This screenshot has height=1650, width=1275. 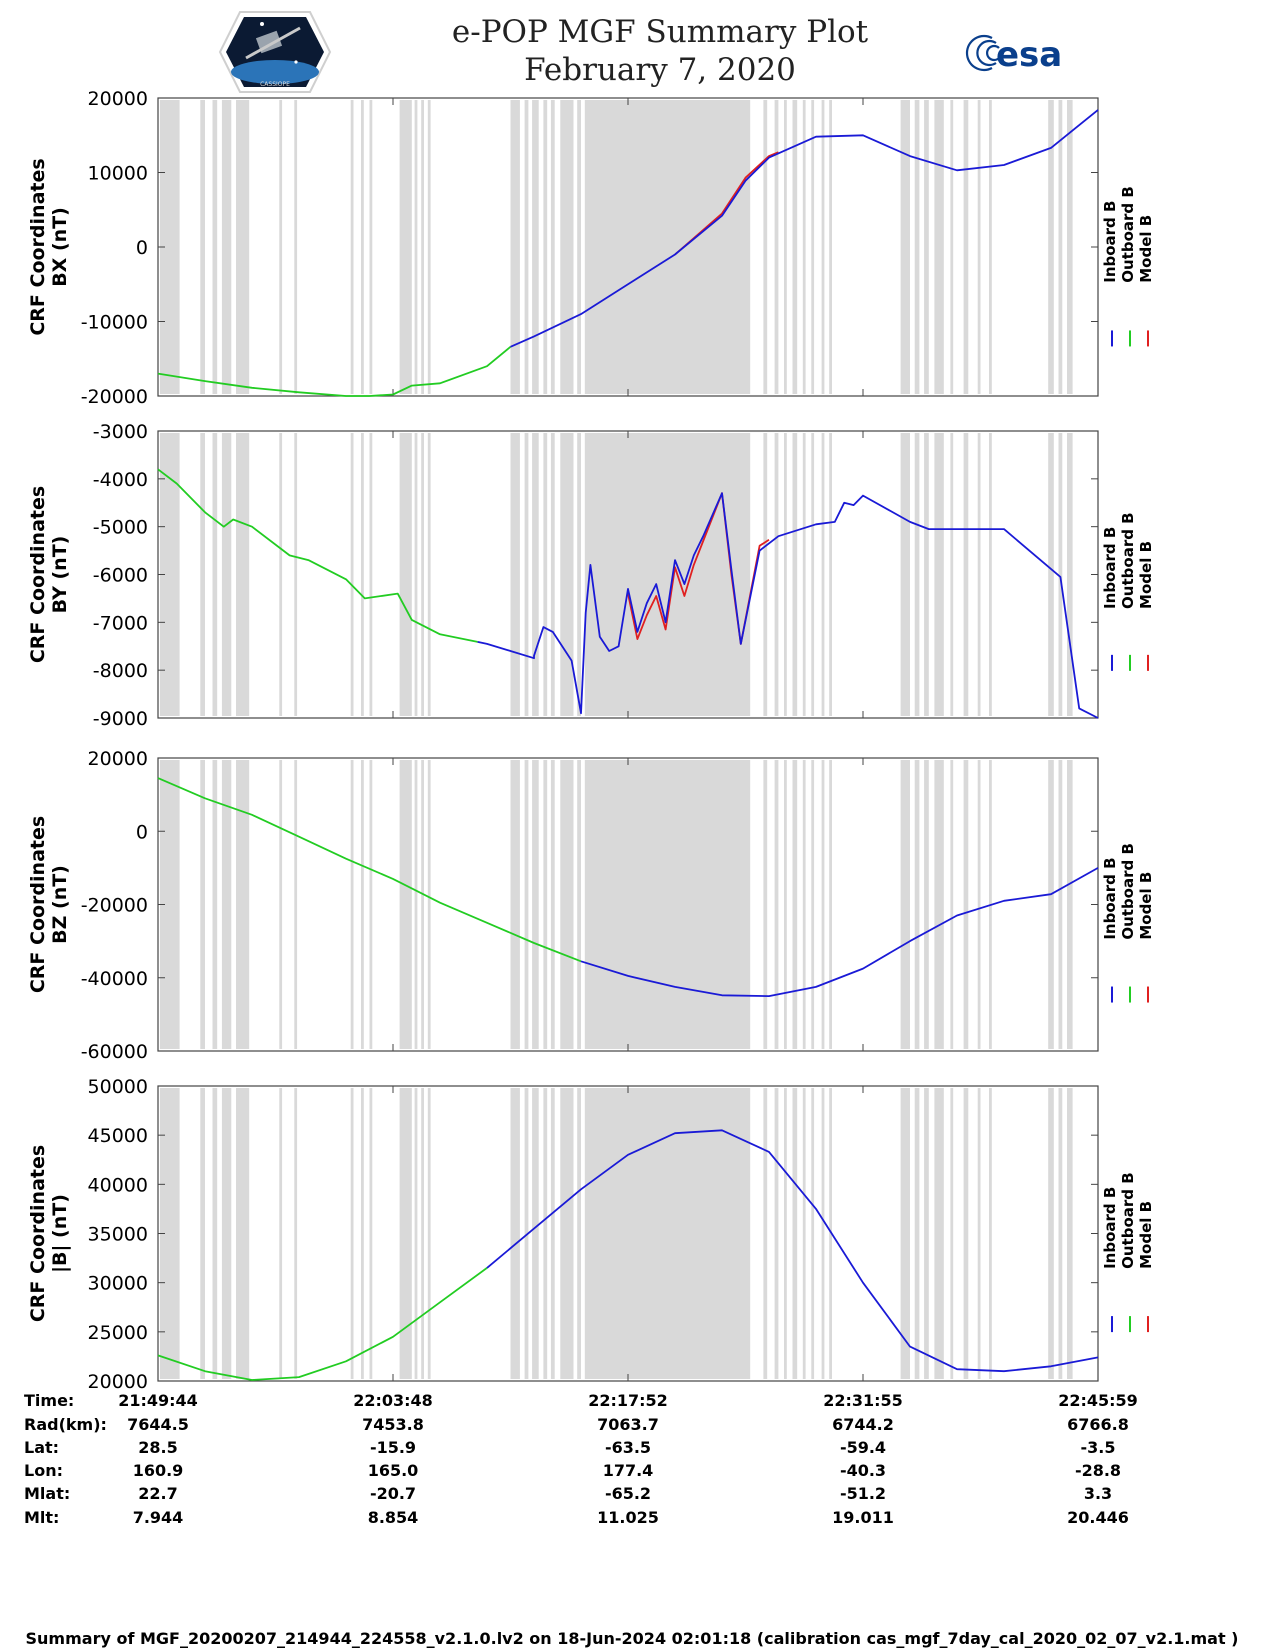 I want to click on info-cell: 165.0, so click(x=393, y=1470).